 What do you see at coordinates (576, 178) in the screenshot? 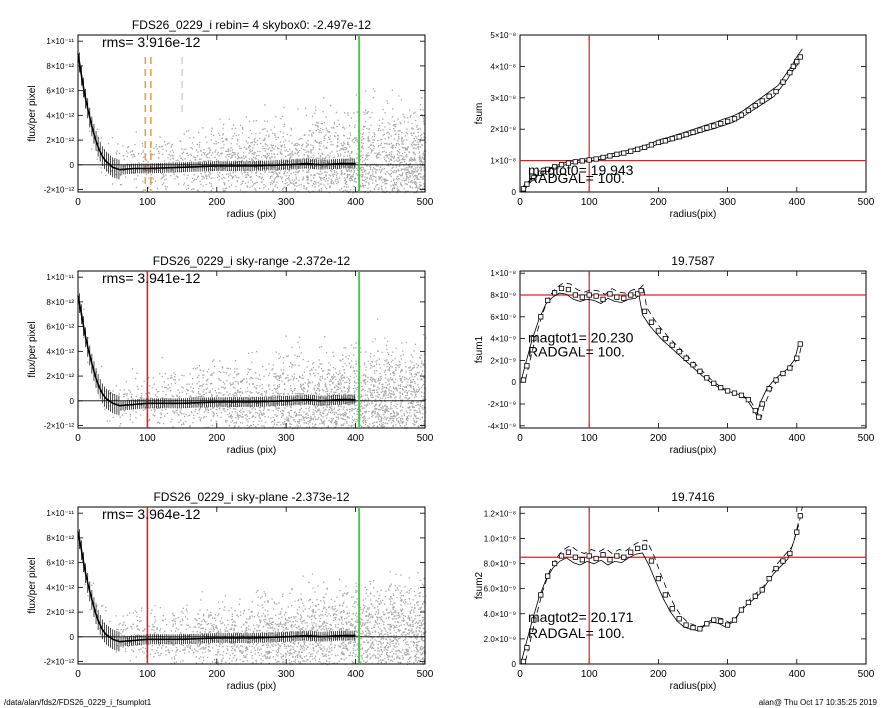
I see `fsum-radgal-text: RADGAL= 100.` at bounding box center [576, 178].